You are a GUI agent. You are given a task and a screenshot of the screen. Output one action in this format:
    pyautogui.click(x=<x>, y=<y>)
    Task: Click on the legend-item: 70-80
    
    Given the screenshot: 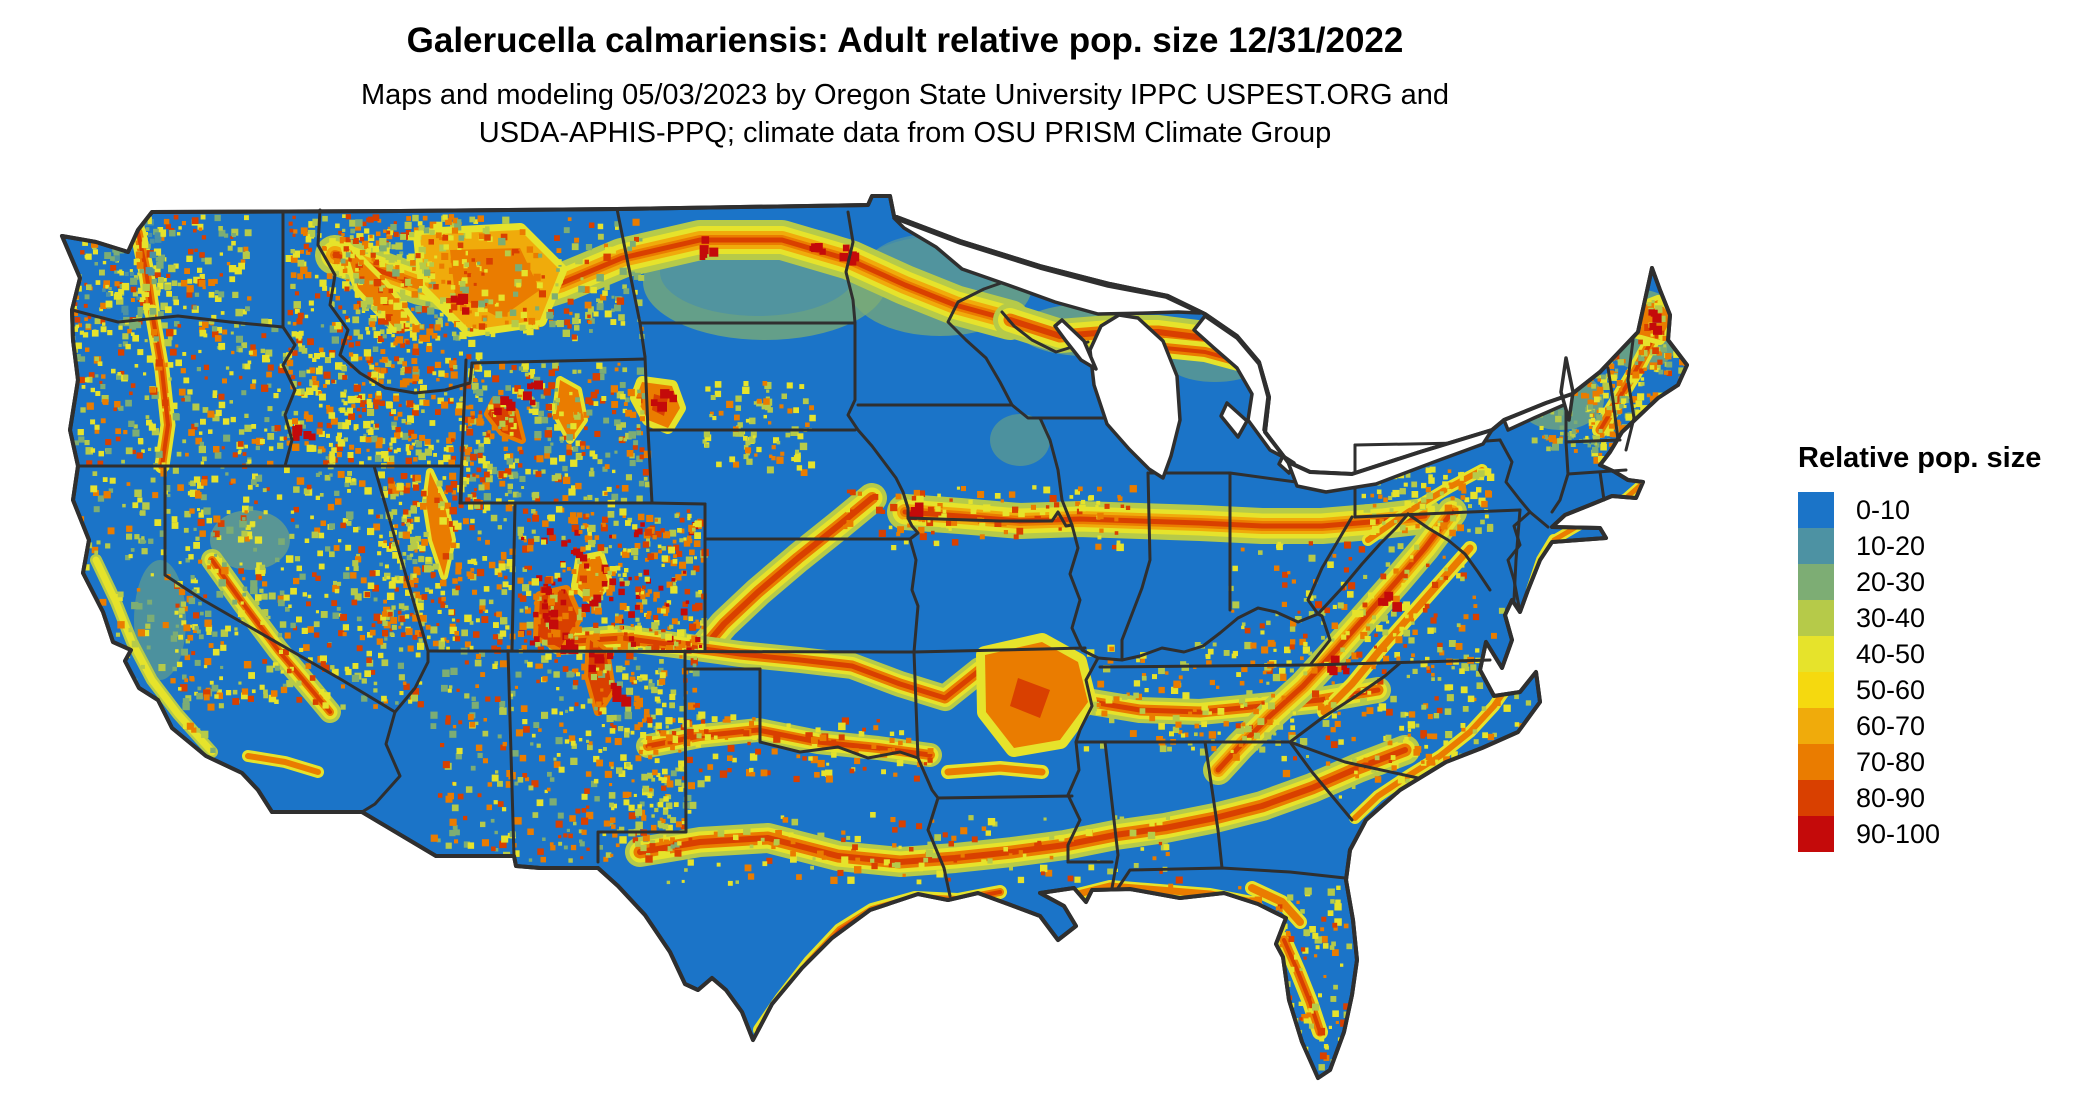 What is the action you would take?
    pyautogui.click(x=1943, y=762)
    